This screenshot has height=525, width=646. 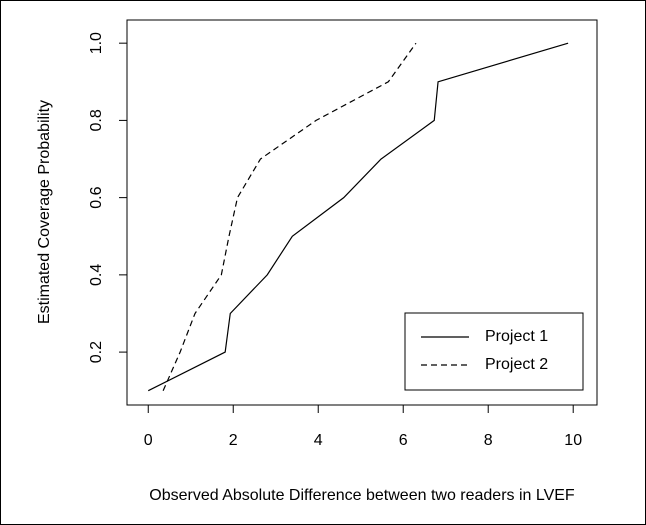 I want to click on x-tick-label: 2, so click(x=233, y=440).